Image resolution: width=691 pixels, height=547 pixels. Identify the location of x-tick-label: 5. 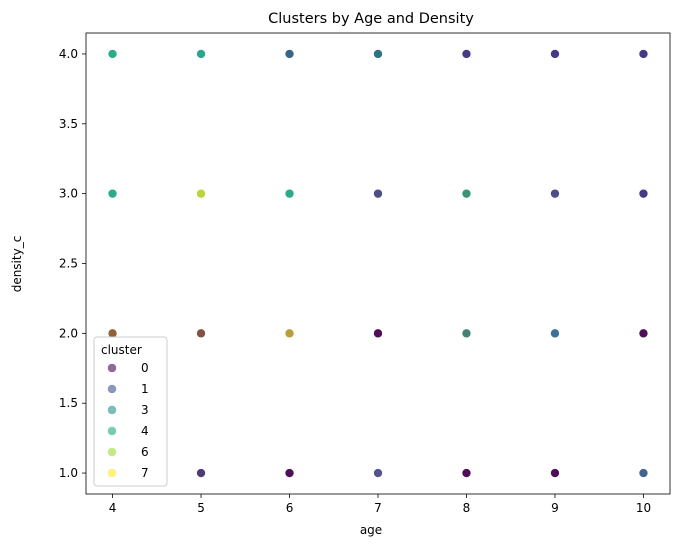
(201, 508).